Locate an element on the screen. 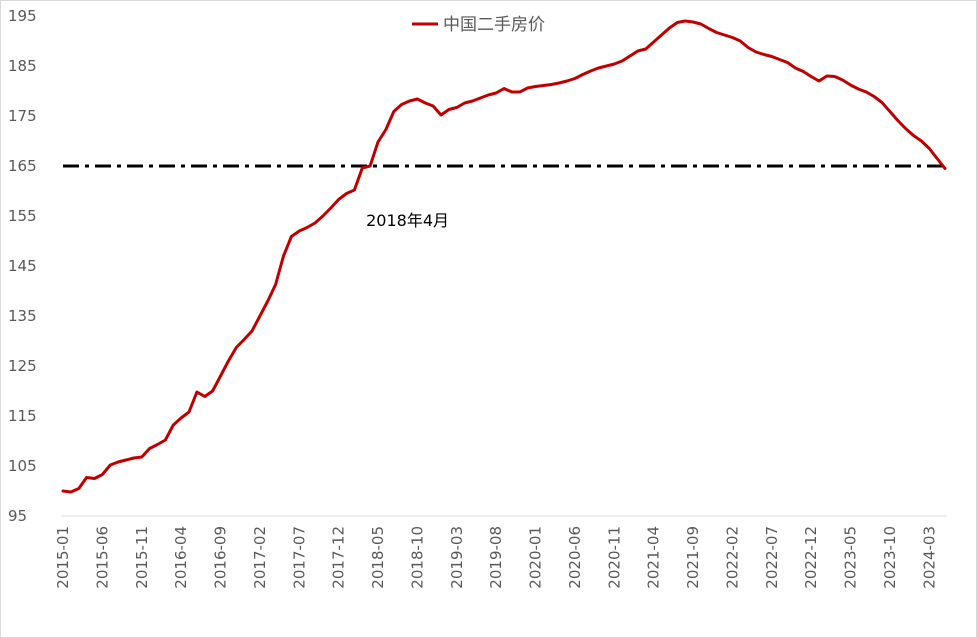 The height and width of the screenshot is (638, 977). y-tick-label: 95 is located at coordinates (17, 516).